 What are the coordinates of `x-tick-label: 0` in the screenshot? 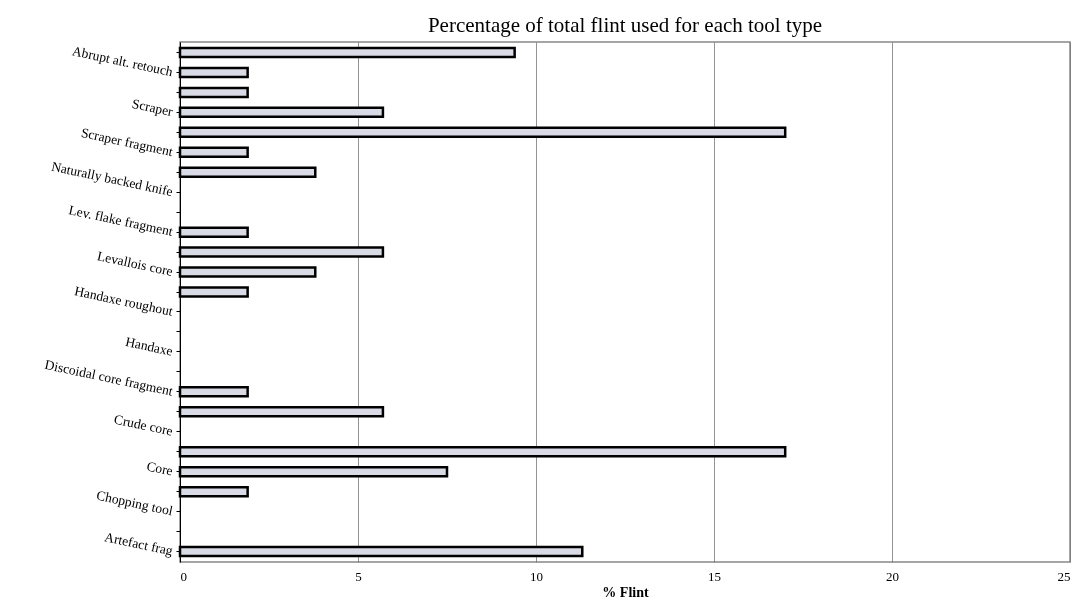 It's located at (183, 576).